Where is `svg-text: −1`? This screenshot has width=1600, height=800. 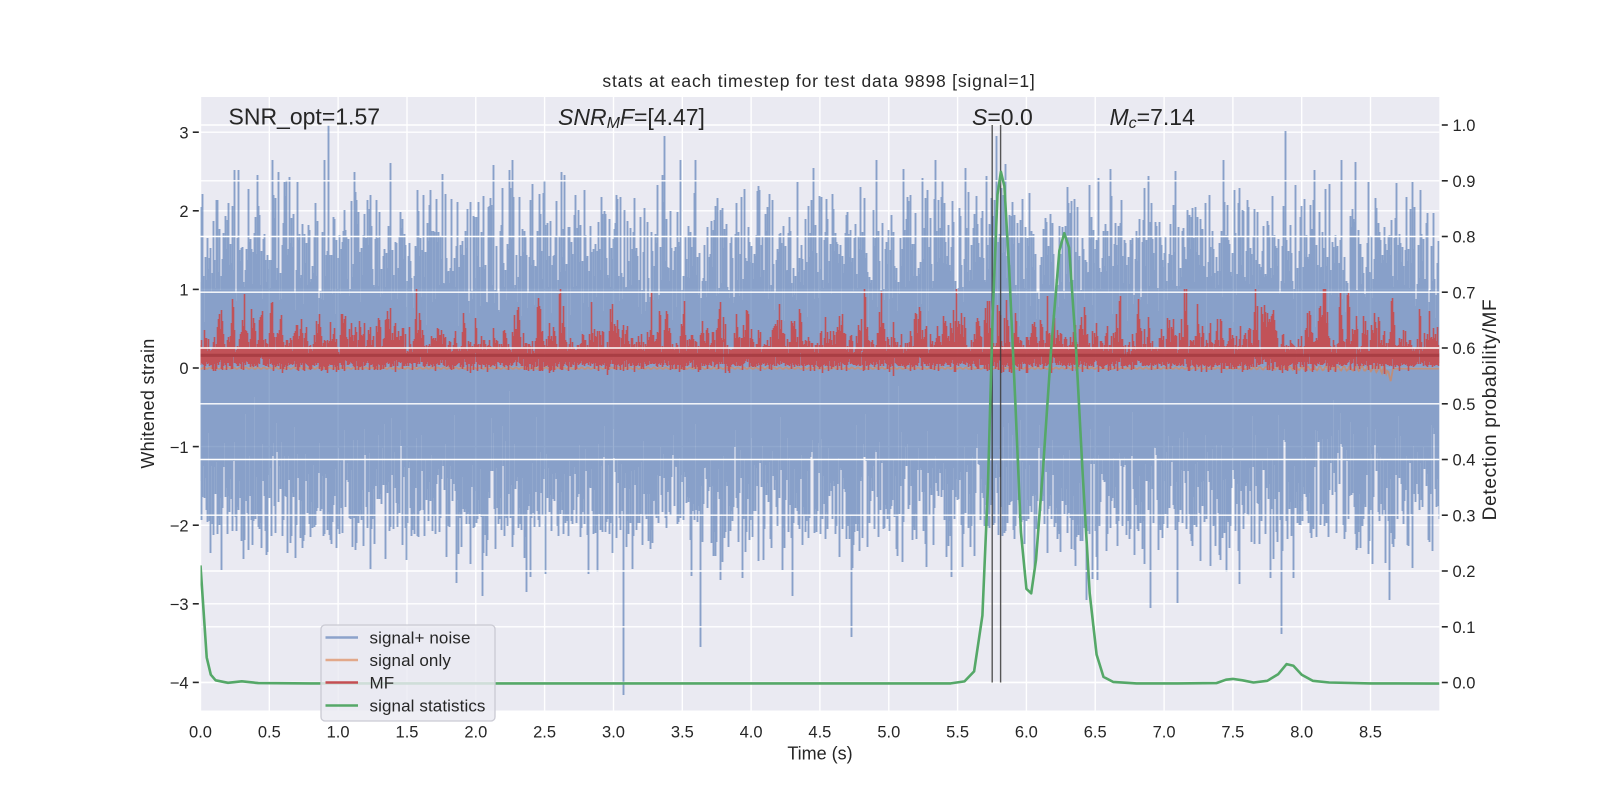
svg-text: −1 is located at coordinates (179, 448).